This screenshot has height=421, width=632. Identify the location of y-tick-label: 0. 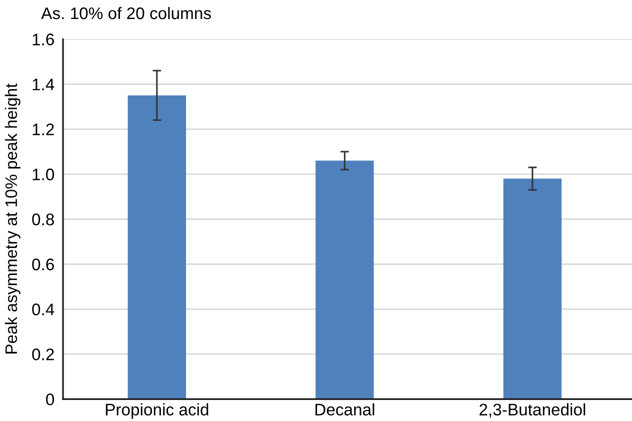
(50, 400).